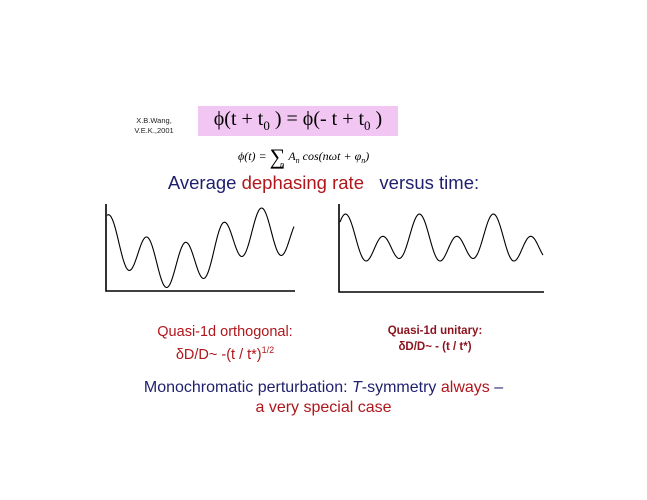  I want to click on left-caption-title: Quasi-1d orthogonal:, so click(225, 332).